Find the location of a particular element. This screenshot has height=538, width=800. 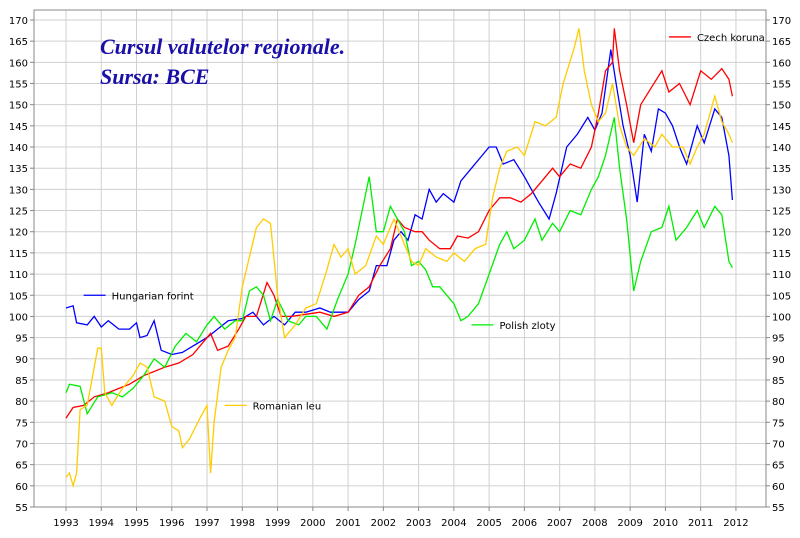

y-tick-label-right: 70 is located at coordinates (778, 444).